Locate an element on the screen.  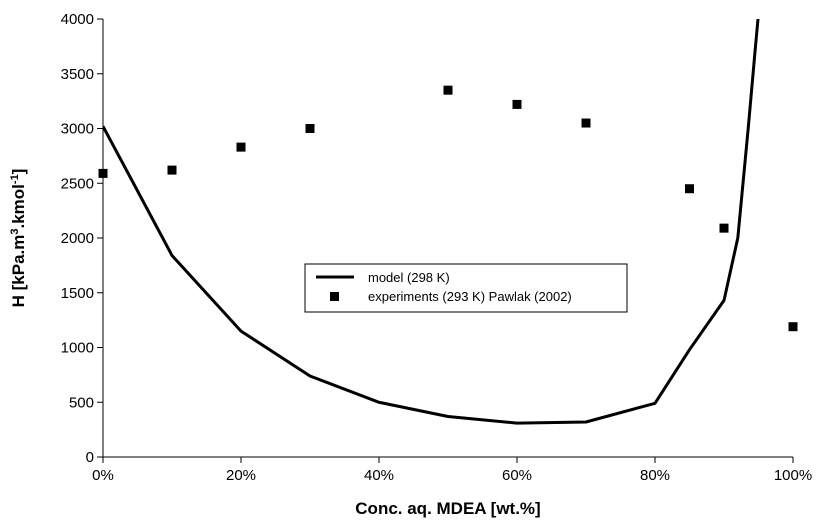
y-tick-label: 3000 is located at coordinates (77, 129).